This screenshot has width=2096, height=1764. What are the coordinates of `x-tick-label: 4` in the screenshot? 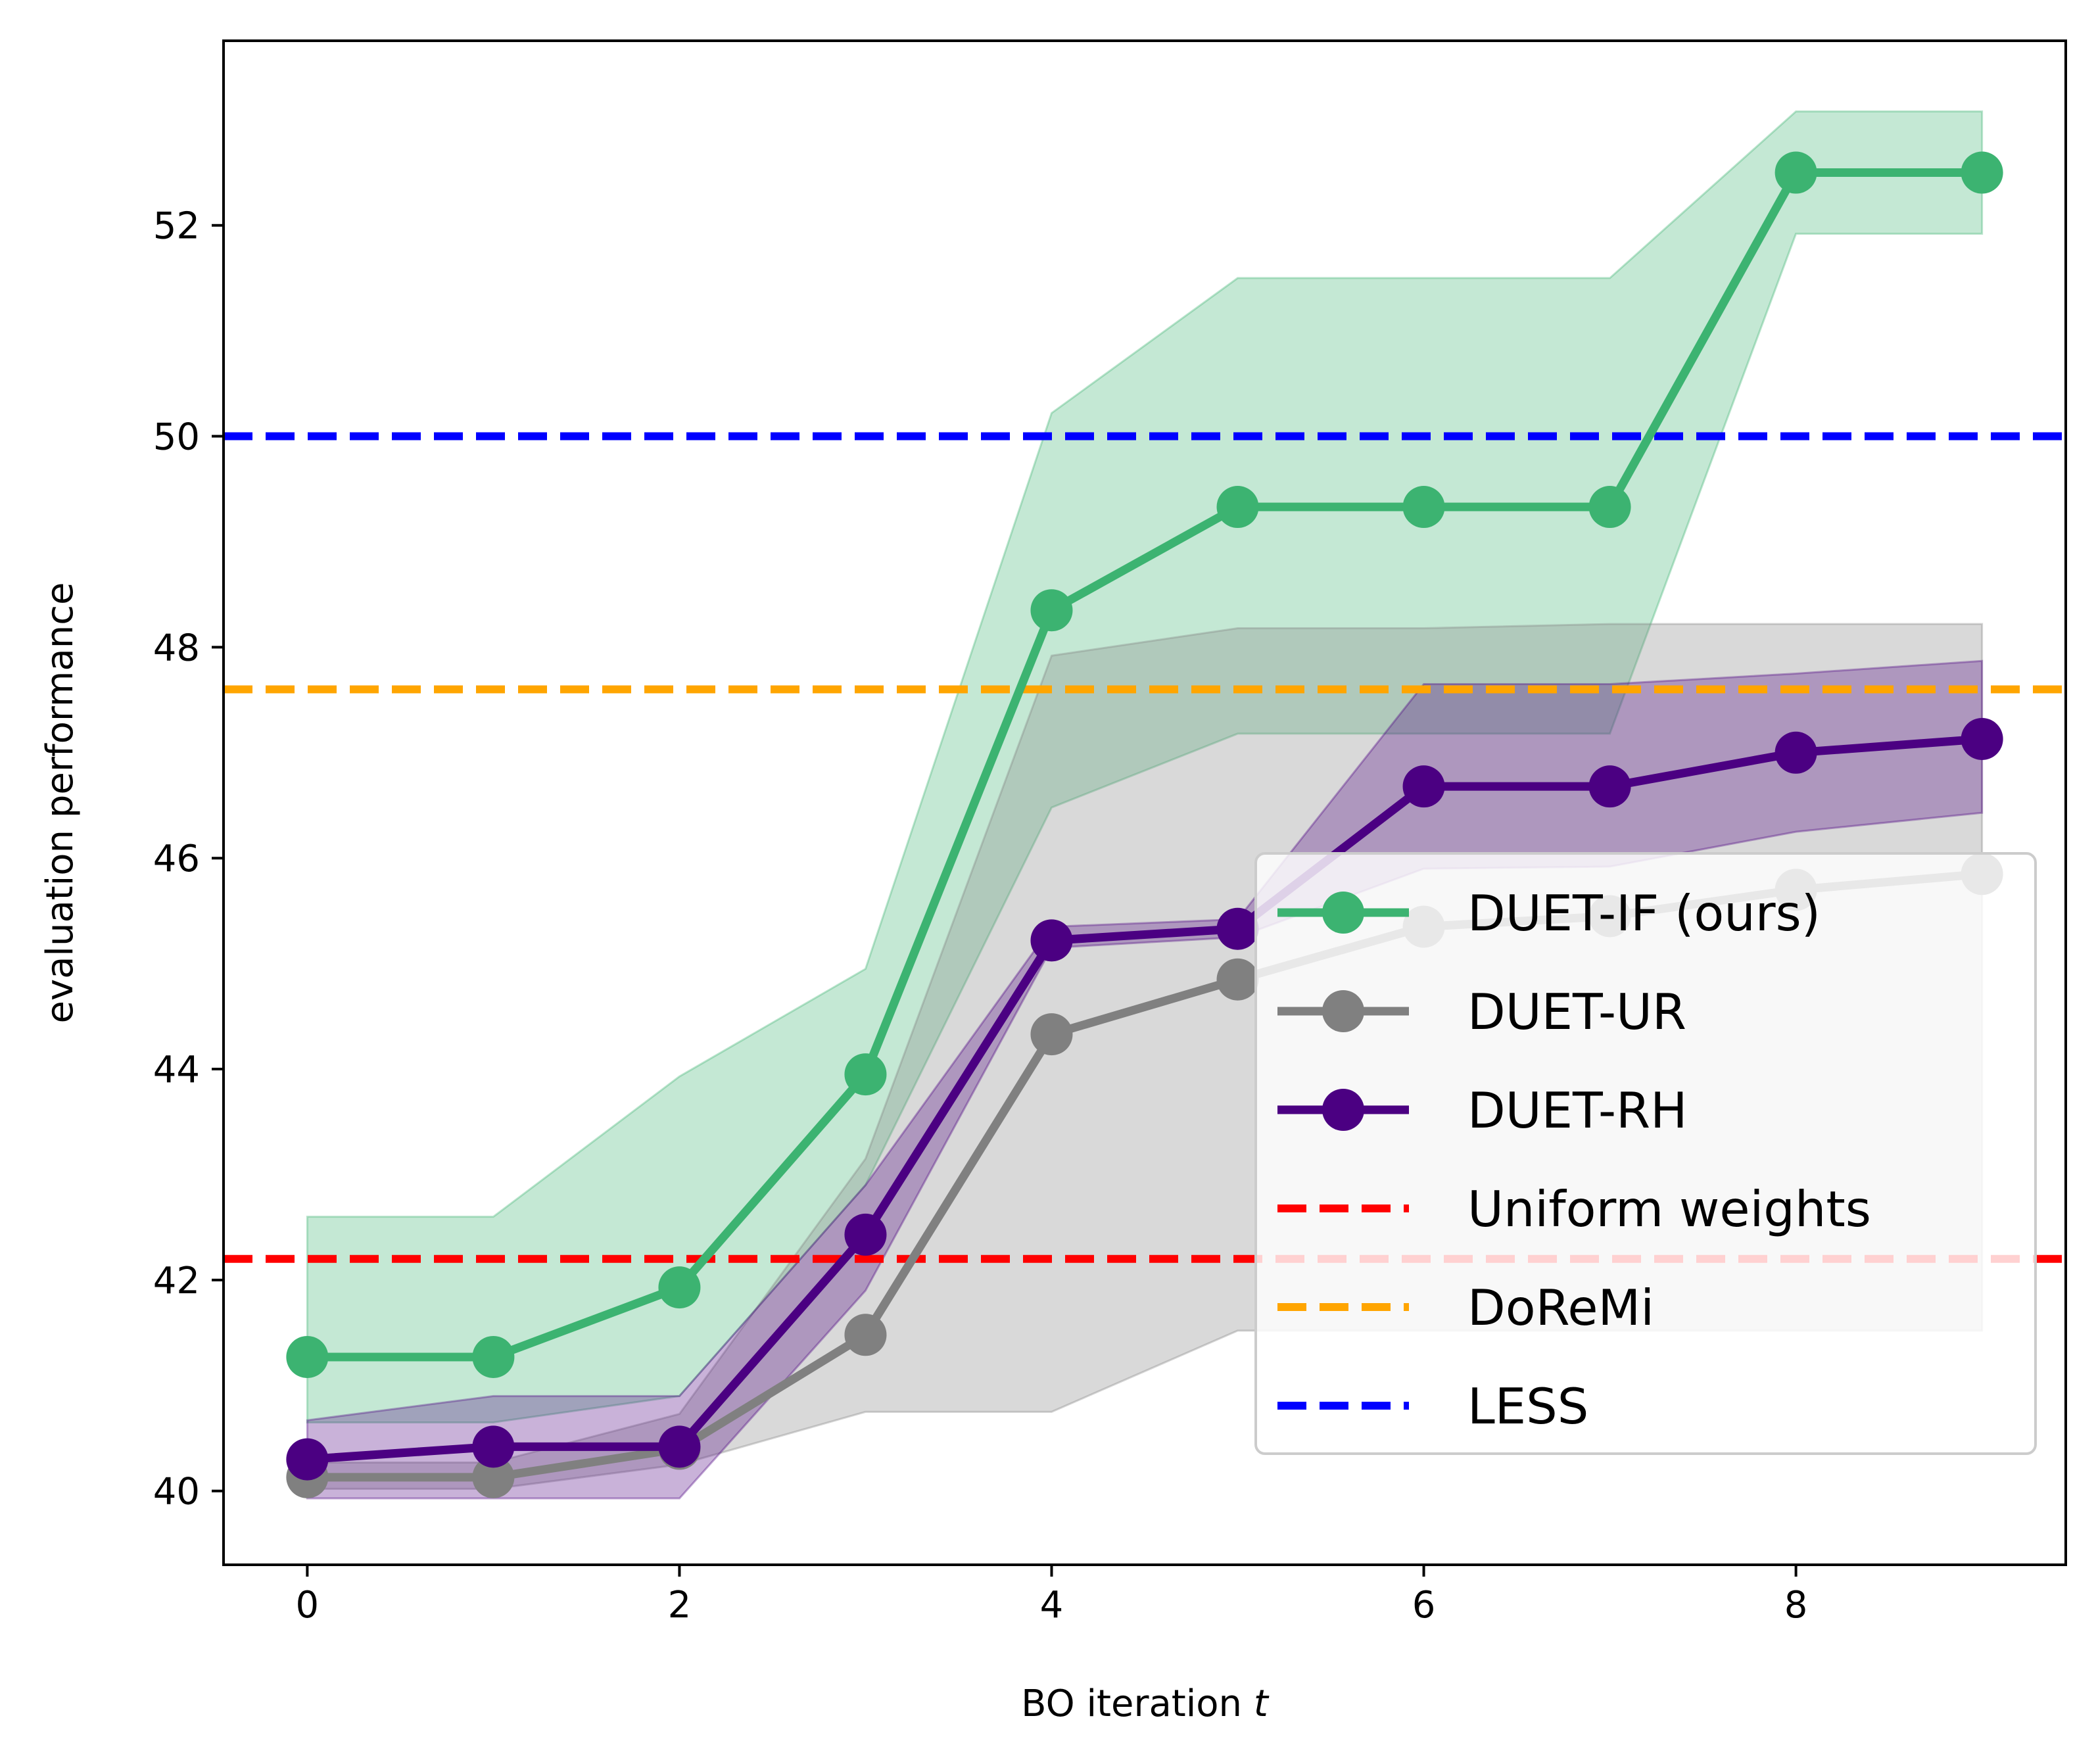 It's located at (1052, 1605).